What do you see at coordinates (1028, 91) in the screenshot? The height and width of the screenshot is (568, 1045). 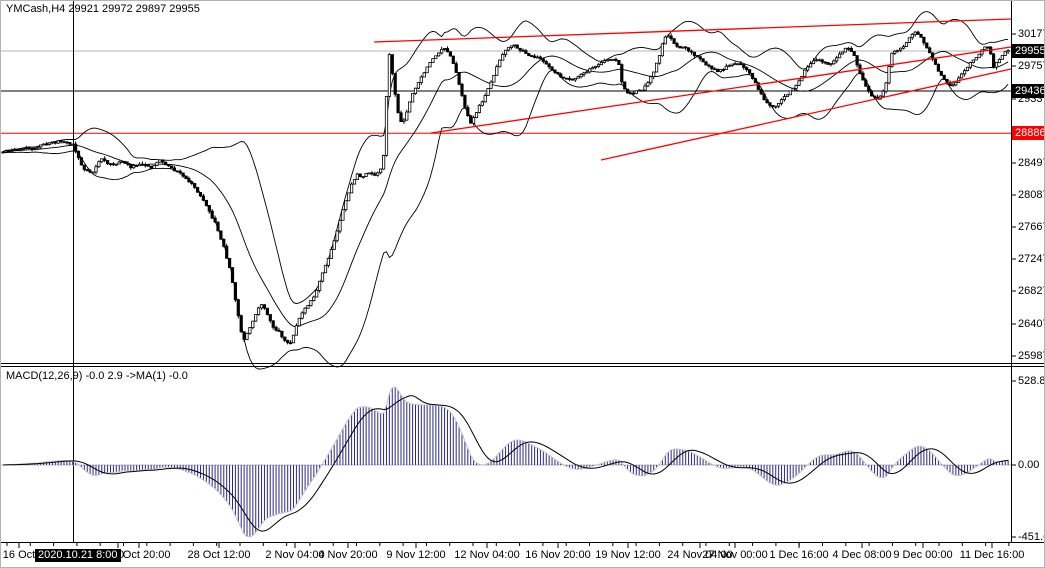 I see `price-level-badge: 29436` at bounding box center [1028, 91].